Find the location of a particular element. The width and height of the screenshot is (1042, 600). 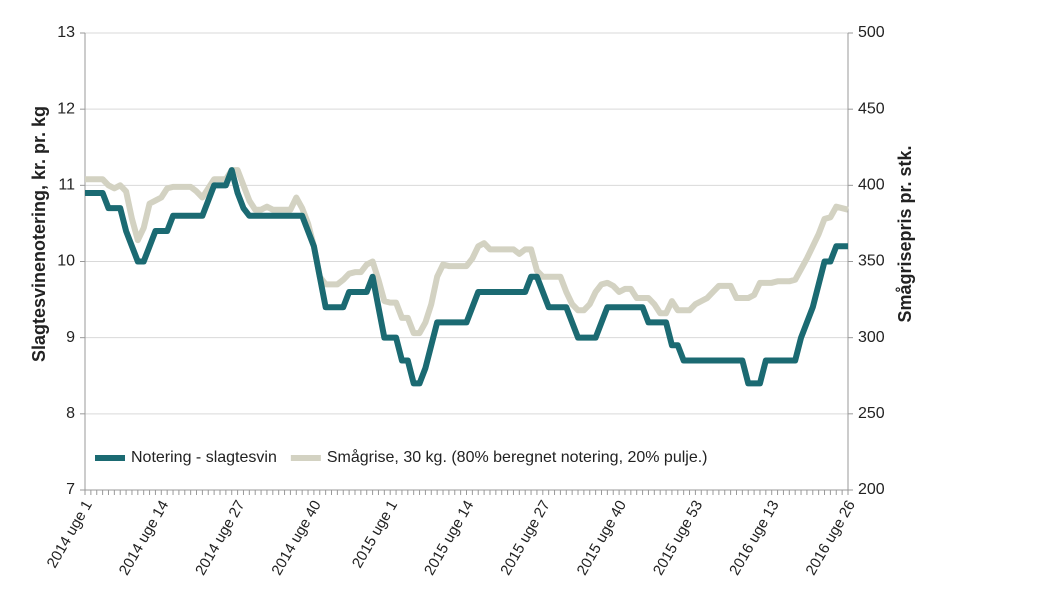

y-axis-title: Slagtesvinenotering, kr. pr. kg is located at coordinates (39, 234).